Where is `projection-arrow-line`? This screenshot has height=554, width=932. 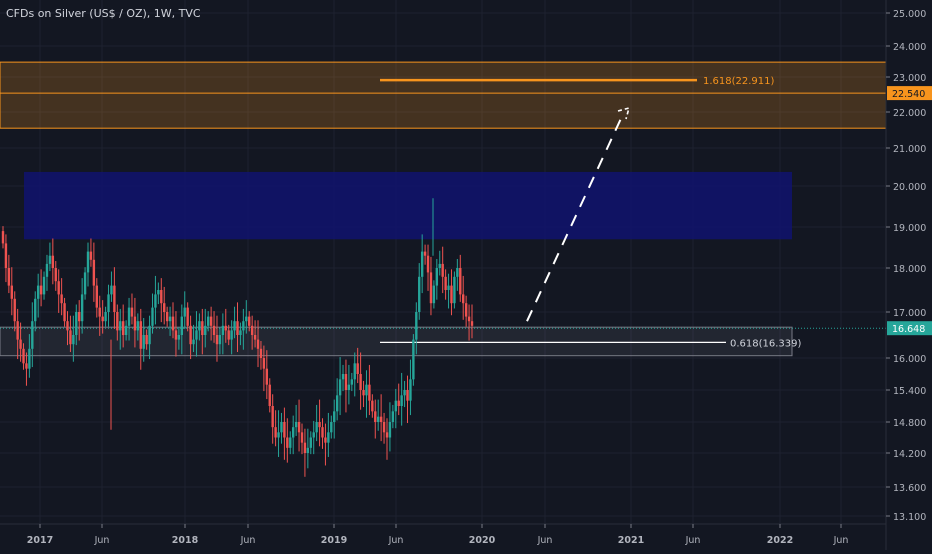
projection-arrow-line is located at coordinates (575, 216).